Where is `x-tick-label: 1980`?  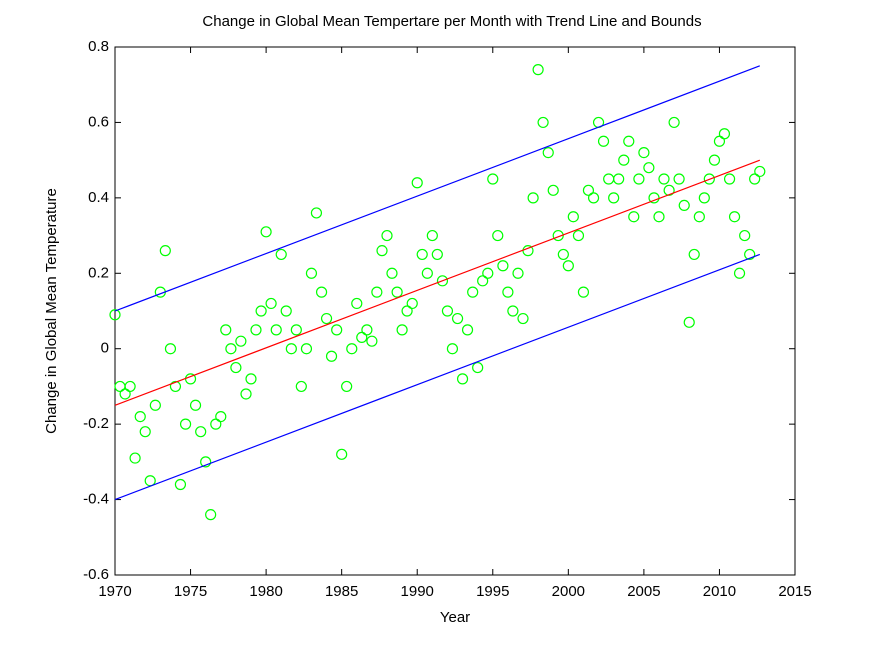 x-tick-label: 1980 is located at coordinates (265, 591).